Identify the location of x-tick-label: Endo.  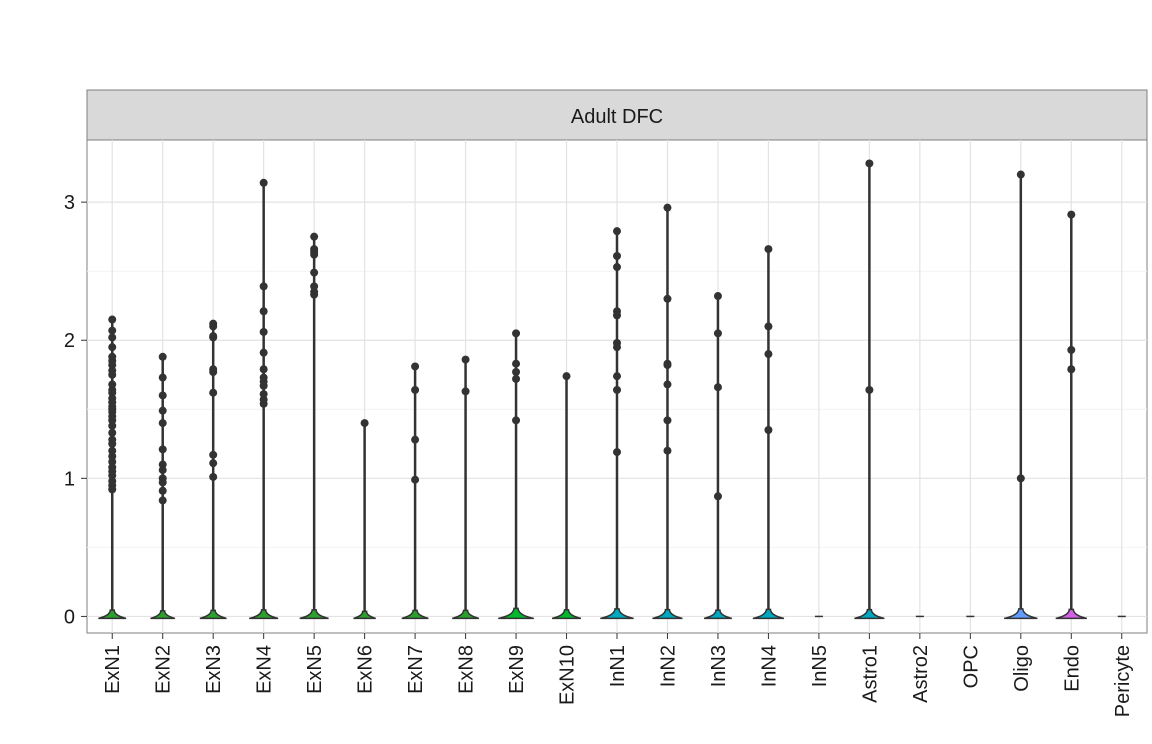
(1072, 668).